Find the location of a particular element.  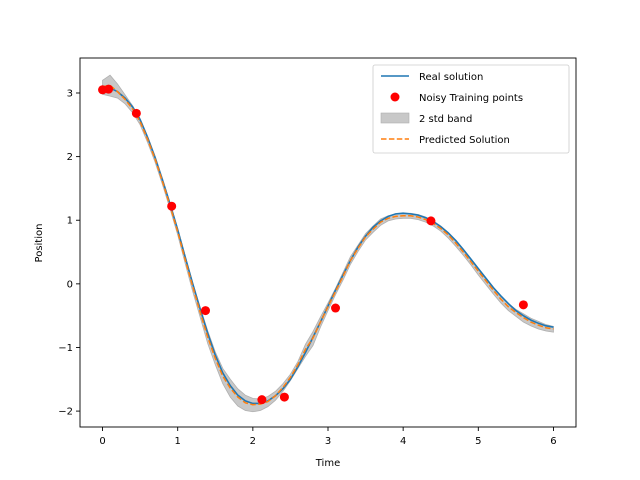

y-axis-ticks: −2 −1 0 1 2 3 is located at coordinates (69, 253).